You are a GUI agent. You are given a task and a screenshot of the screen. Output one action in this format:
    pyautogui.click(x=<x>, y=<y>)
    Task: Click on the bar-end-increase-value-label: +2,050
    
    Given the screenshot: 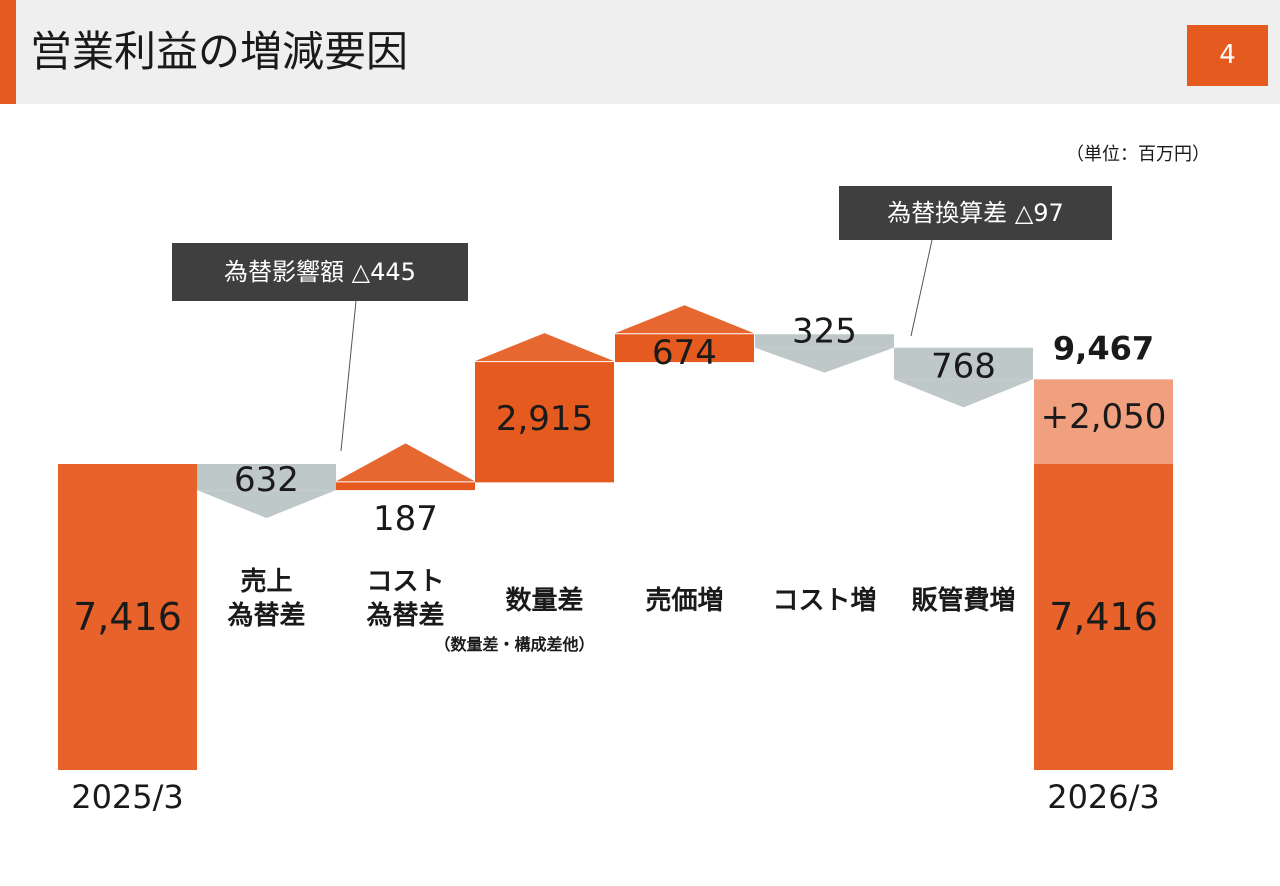 What is the action you would take?
    pyautogui.click(x=1104, y=417)
    